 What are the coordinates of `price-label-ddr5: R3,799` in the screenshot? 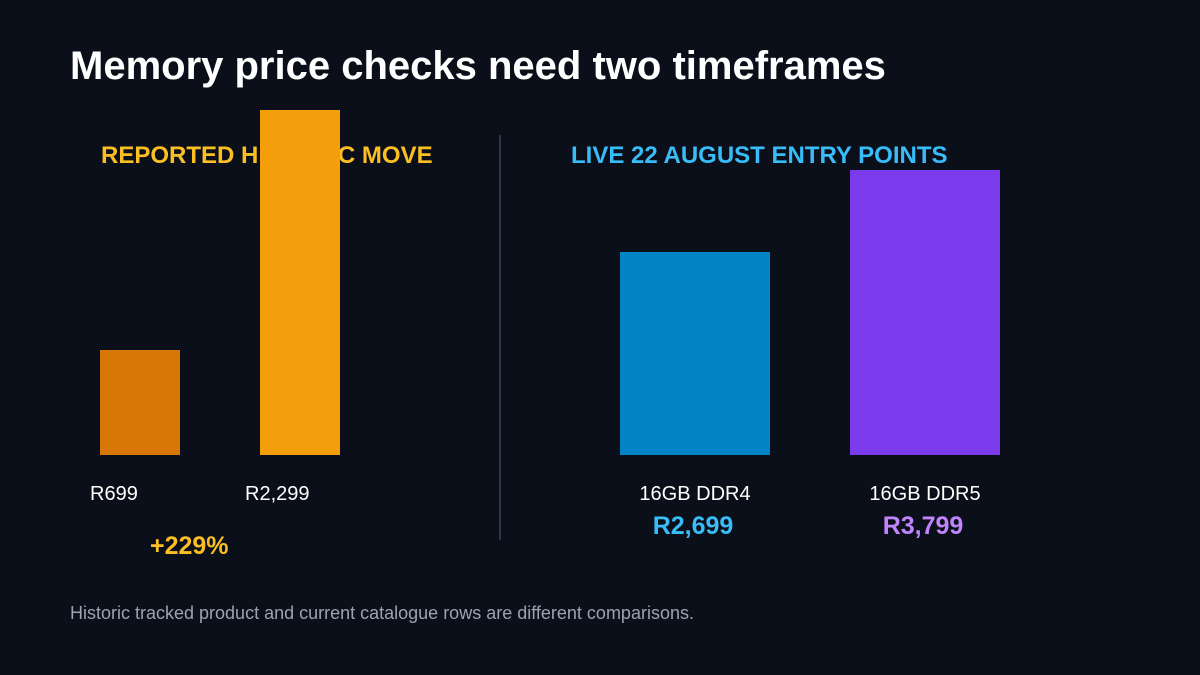 It's located at (923, 526).